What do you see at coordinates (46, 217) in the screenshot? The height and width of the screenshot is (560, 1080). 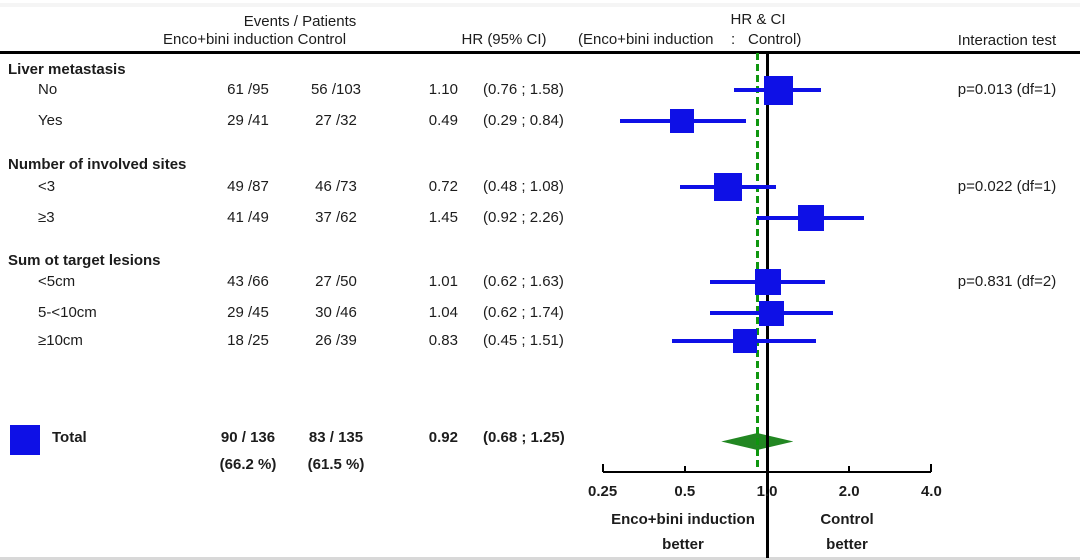 I see `row-label: ≥3` at bounding box center [46, 217].